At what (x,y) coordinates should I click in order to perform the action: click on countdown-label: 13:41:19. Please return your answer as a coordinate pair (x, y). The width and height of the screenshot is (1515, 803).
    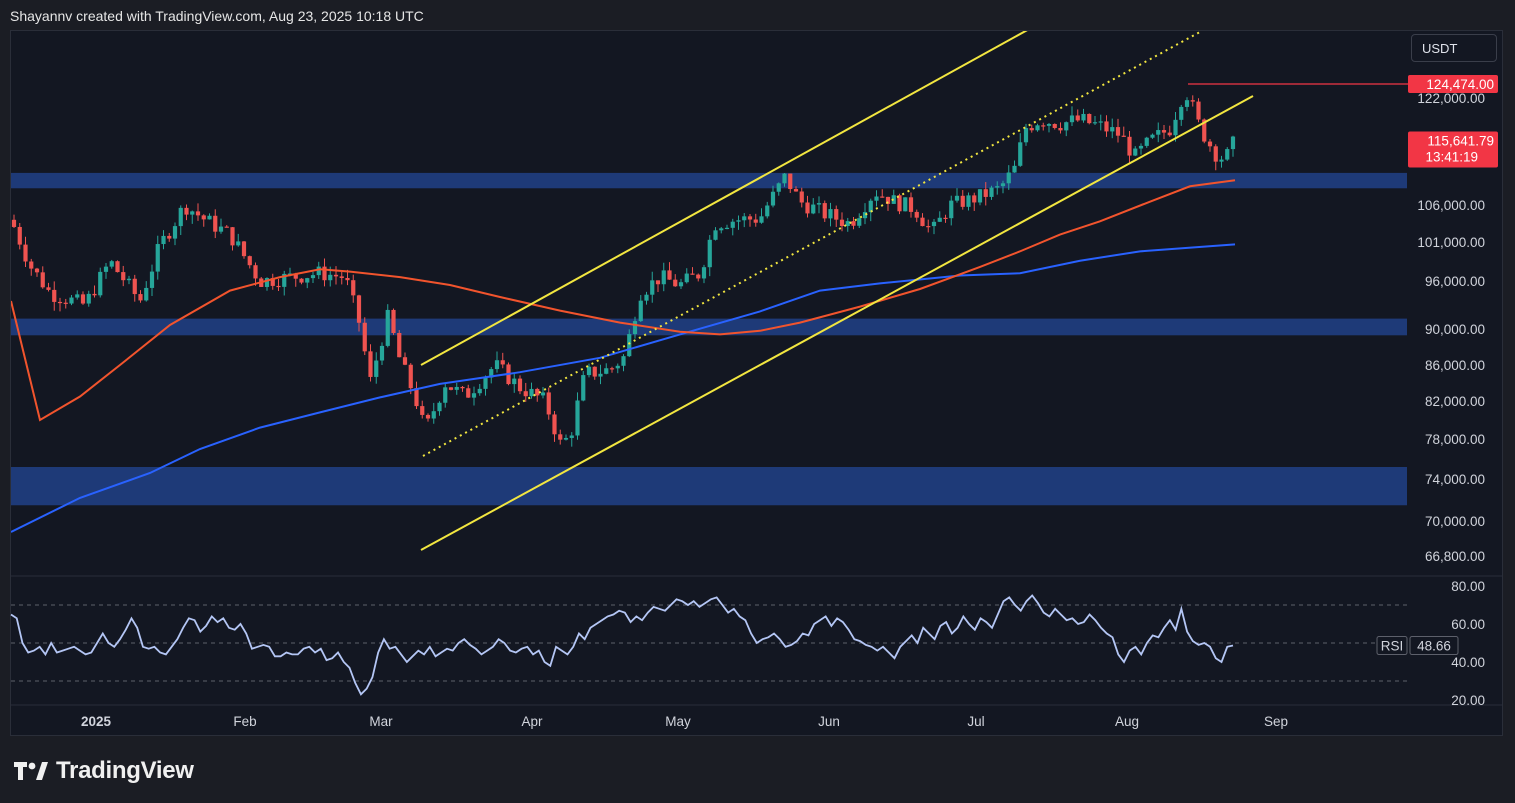
    Looking at the image, I should click on (1451, 157).